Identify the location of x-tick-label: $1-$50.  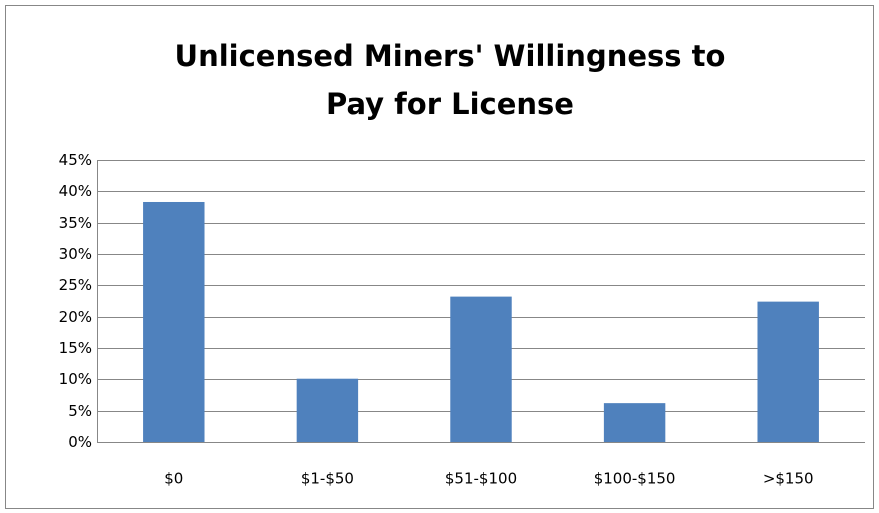
(327, 479).